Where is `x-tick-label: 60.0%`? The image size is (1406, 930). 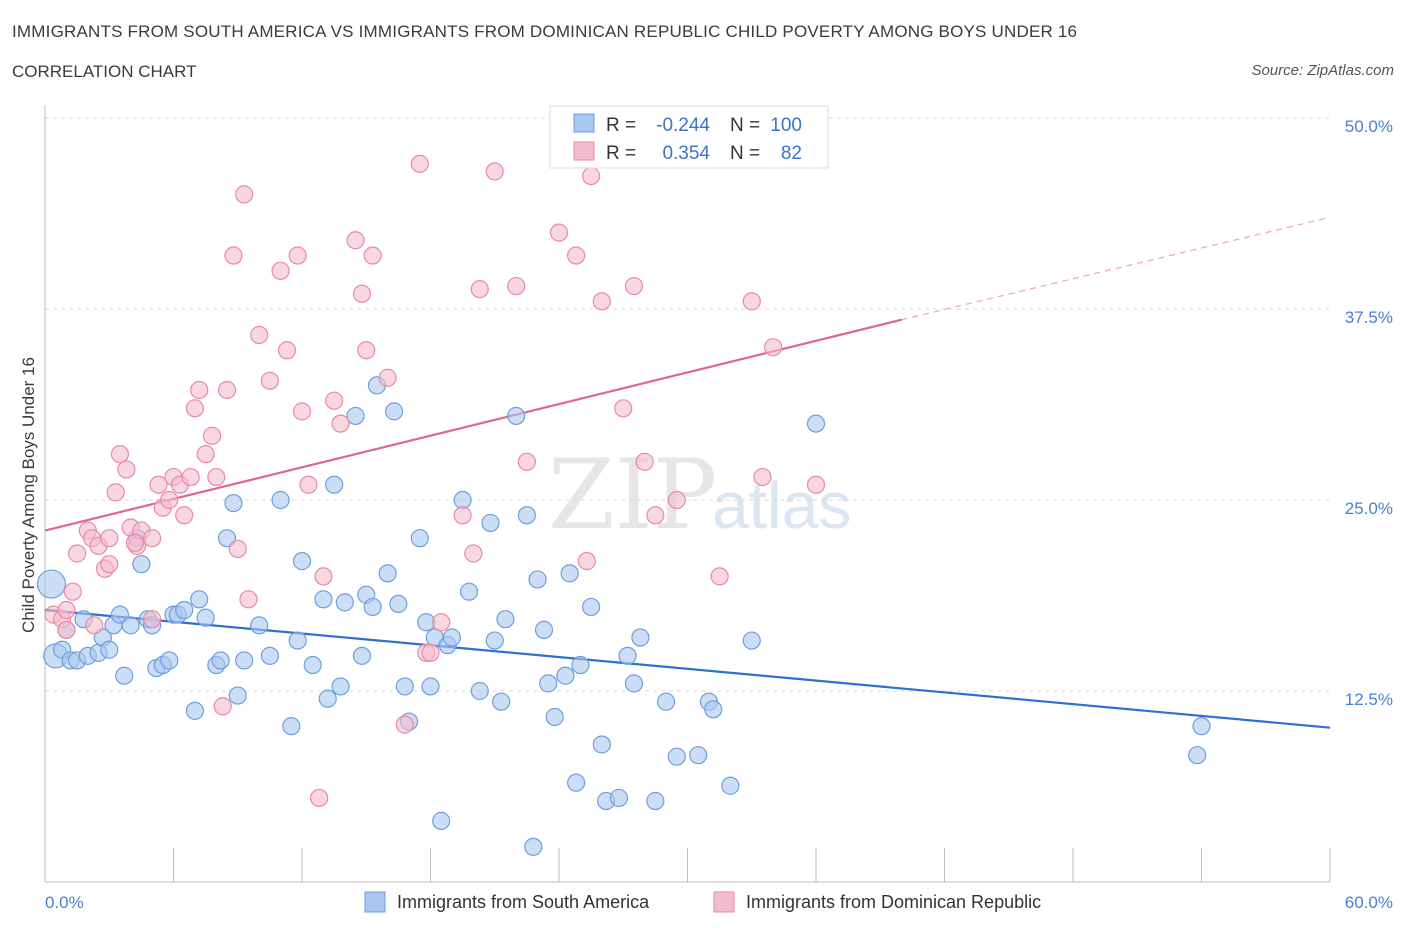 x-tick-label: 60.0% is located at coordinates (1369, 902).